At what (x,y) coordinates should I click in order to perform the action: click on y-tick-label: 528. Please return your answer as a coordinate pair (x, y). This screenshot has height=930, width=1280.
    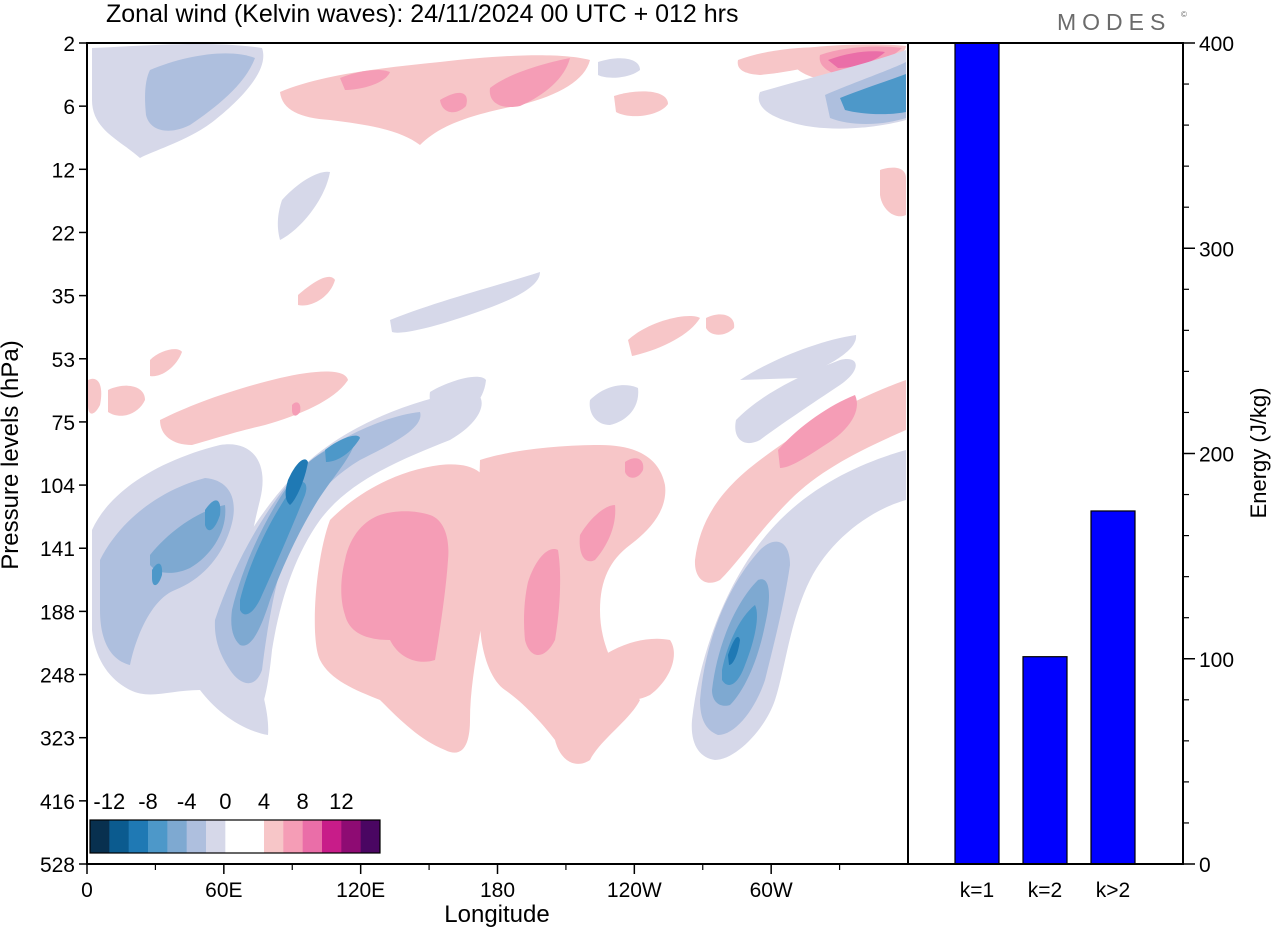
    Looking at the image, I should click on (57, 865).